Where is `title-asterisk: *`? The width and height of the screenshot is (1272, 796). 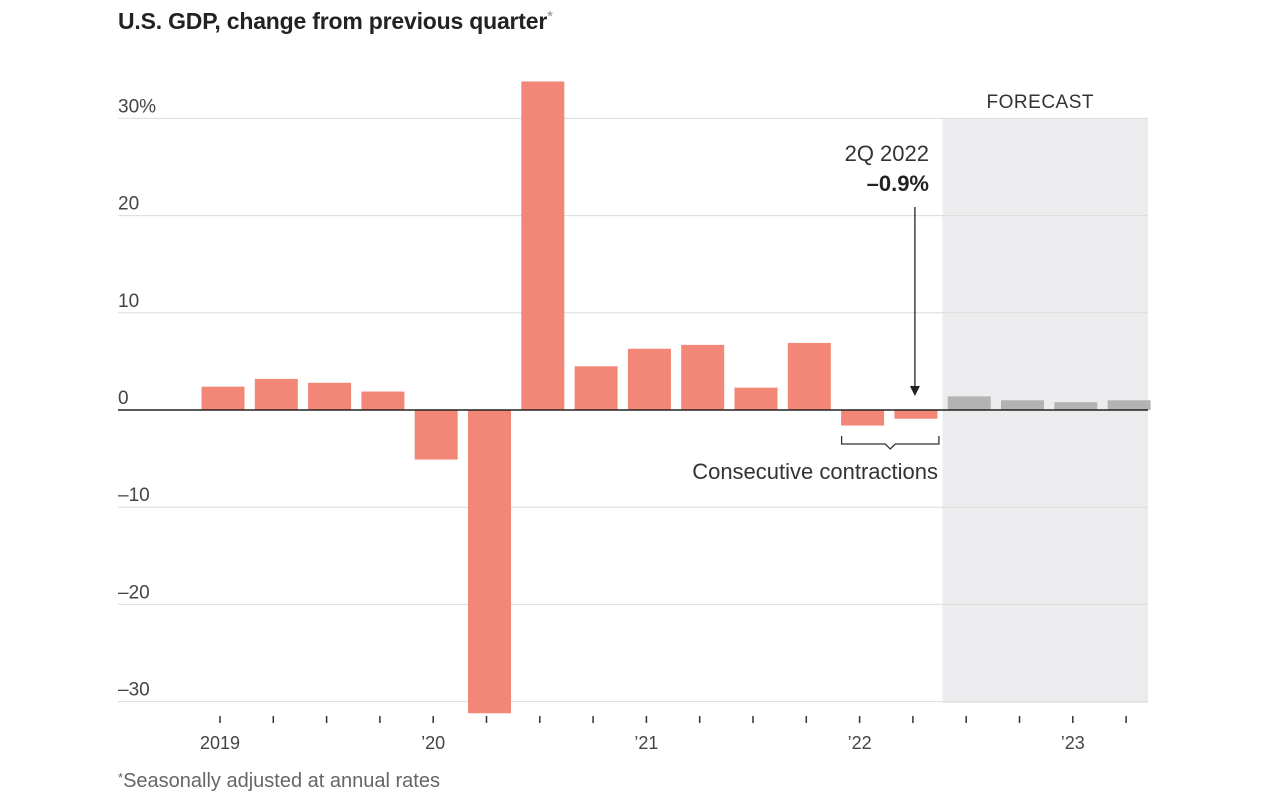
title-asterisk: * is located at coordinates (550, 16).